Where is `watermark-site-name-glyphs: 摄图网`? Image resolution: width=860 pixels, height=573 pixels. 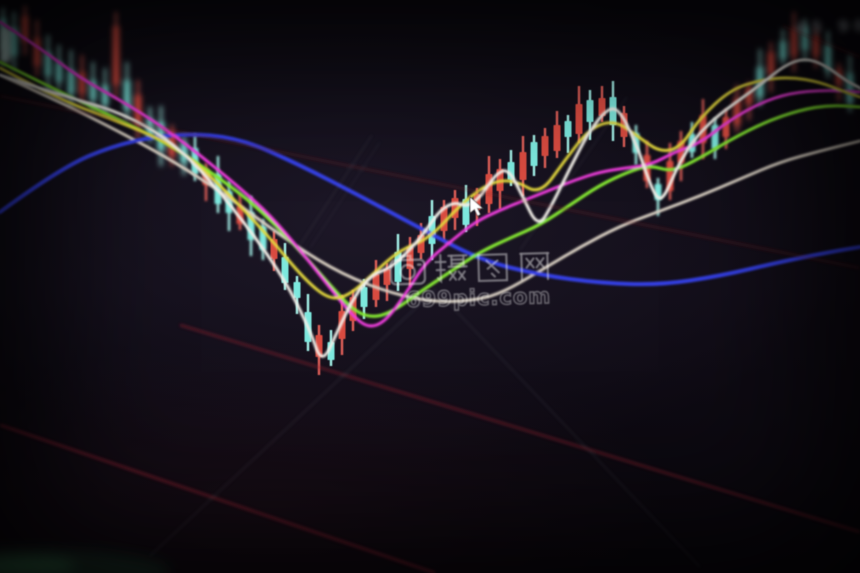 watermark-site-name-glyphs: 摄图网 is located at coordinates (492, 267).